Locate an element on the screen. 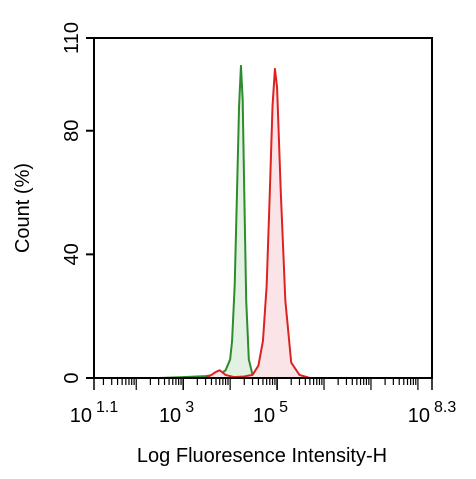  series-1-line is located at coordinates (258, 223).